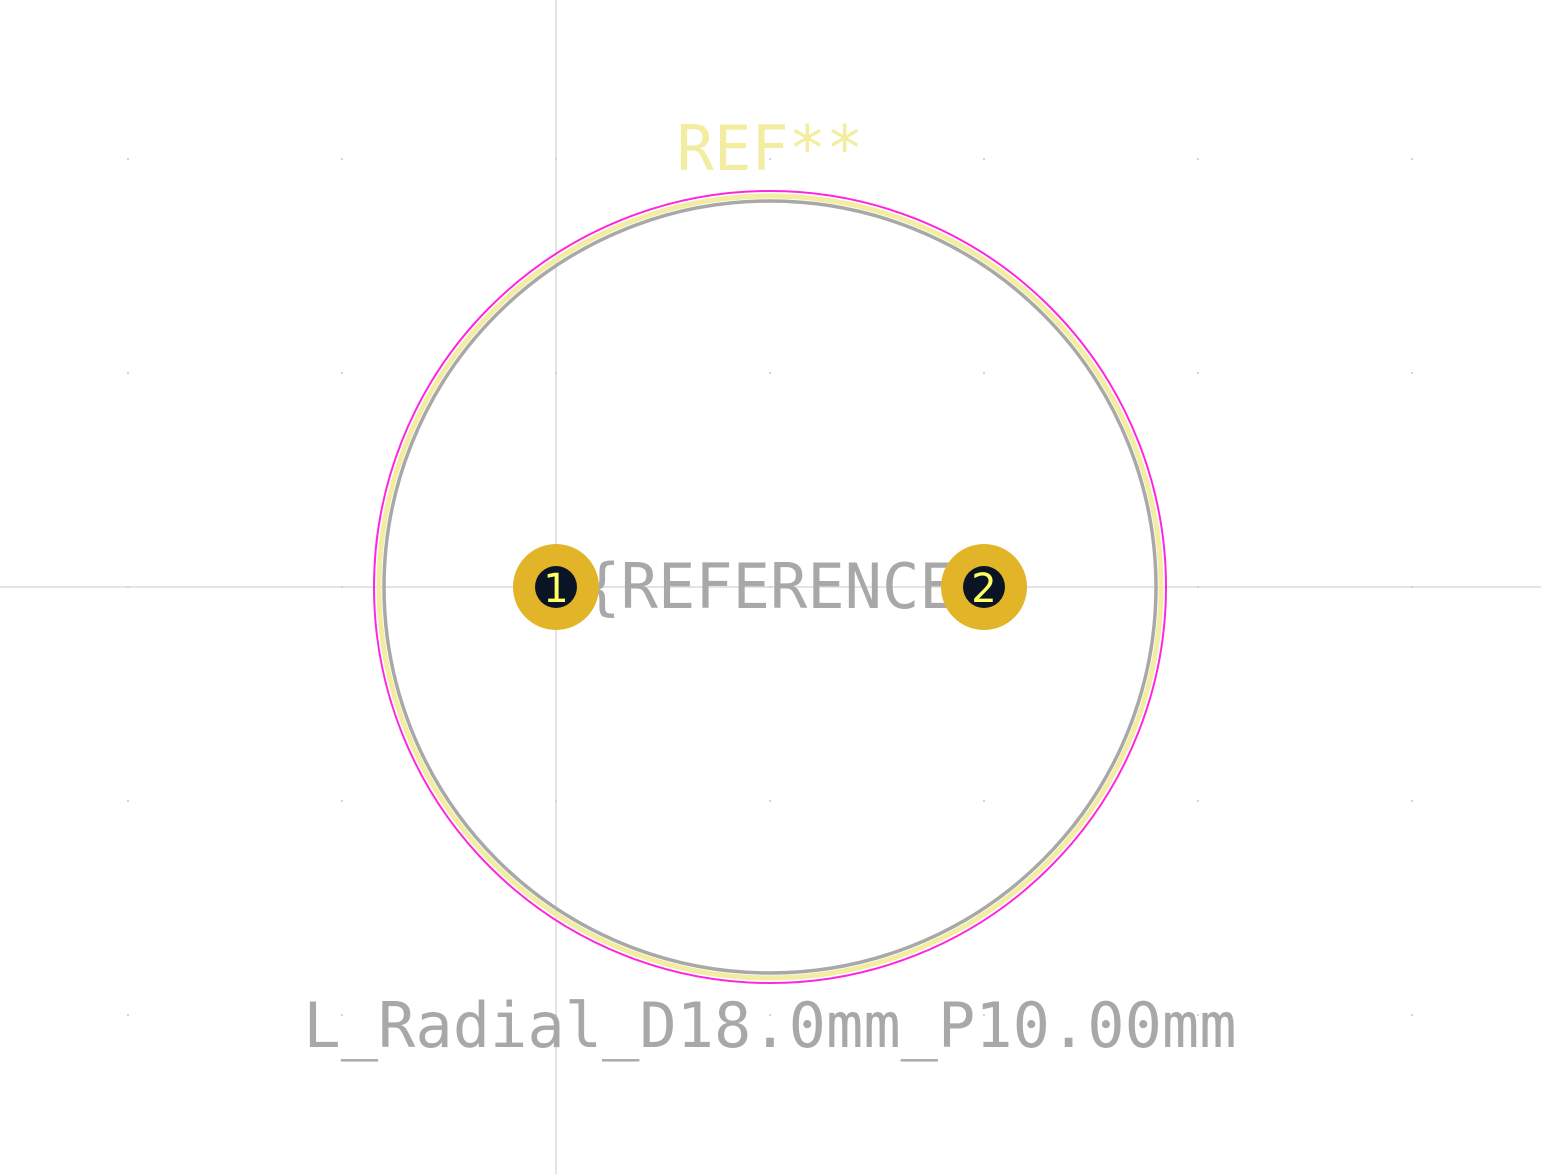 The image size is (1541, 1174). I want to click on pad-2: 2, so click(984, 587).